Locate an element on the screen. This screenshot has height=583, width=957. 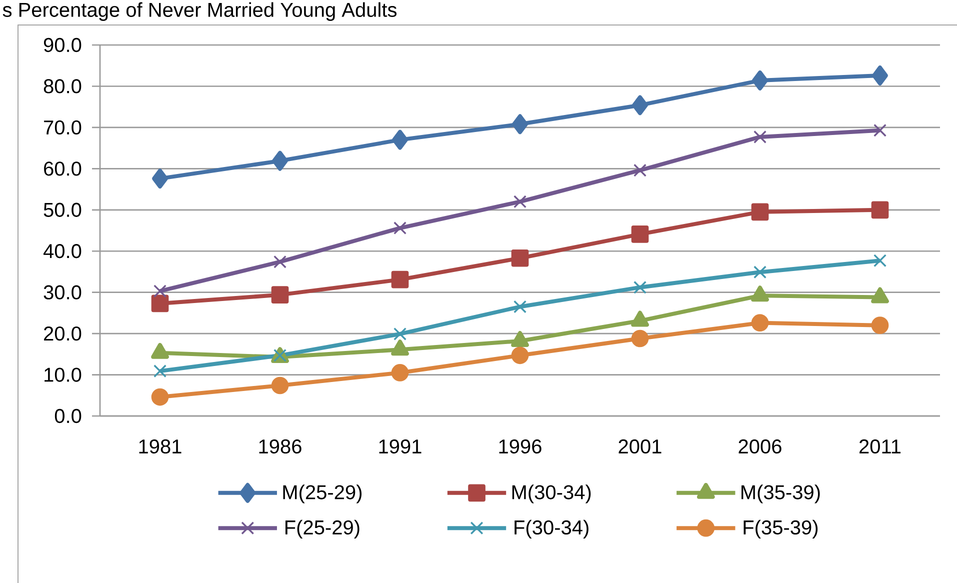
legend-label: F(30-34) is located at coordinates (551, 529).